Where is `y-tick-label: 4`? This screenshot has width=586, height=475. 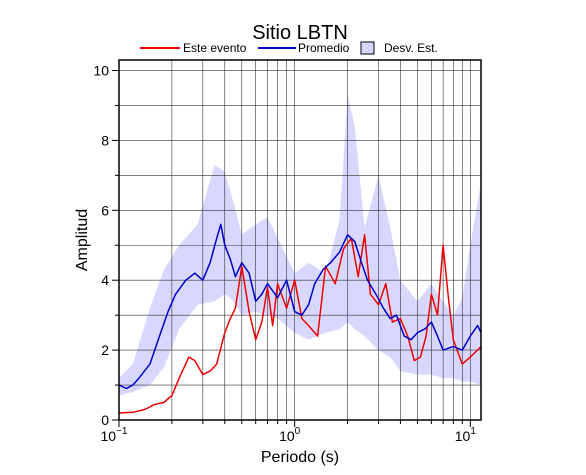
y-tick-label: 4 is located at coordinates (105, 280).